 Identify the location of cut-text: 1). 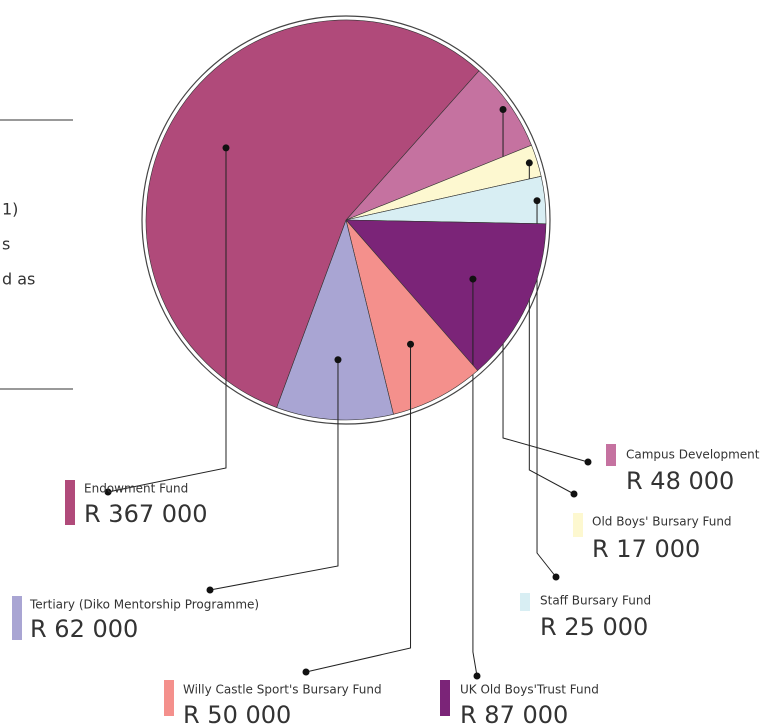
(10, 209).